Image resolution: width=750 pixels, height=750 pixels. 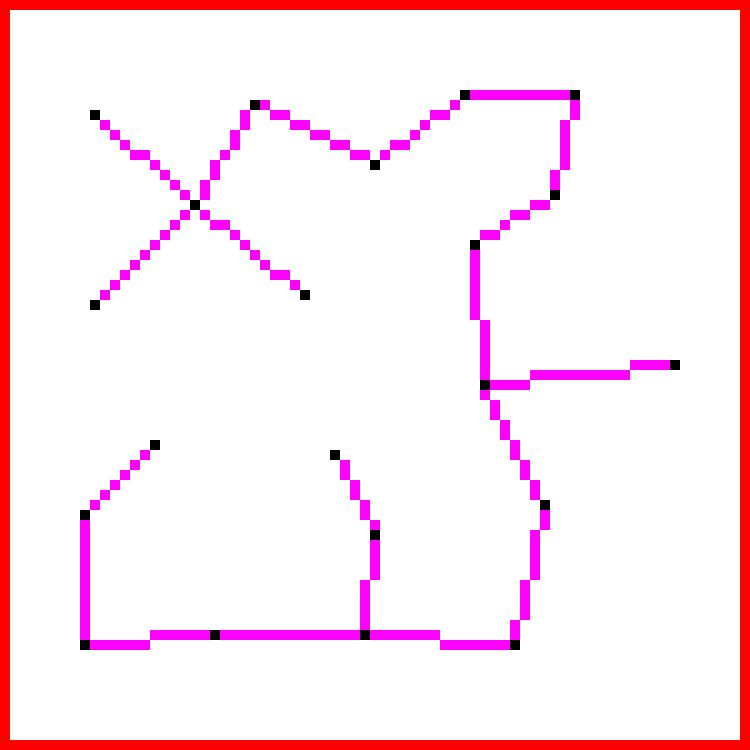 I want to click on edge-n7-n8, so click(x=520, y=95).